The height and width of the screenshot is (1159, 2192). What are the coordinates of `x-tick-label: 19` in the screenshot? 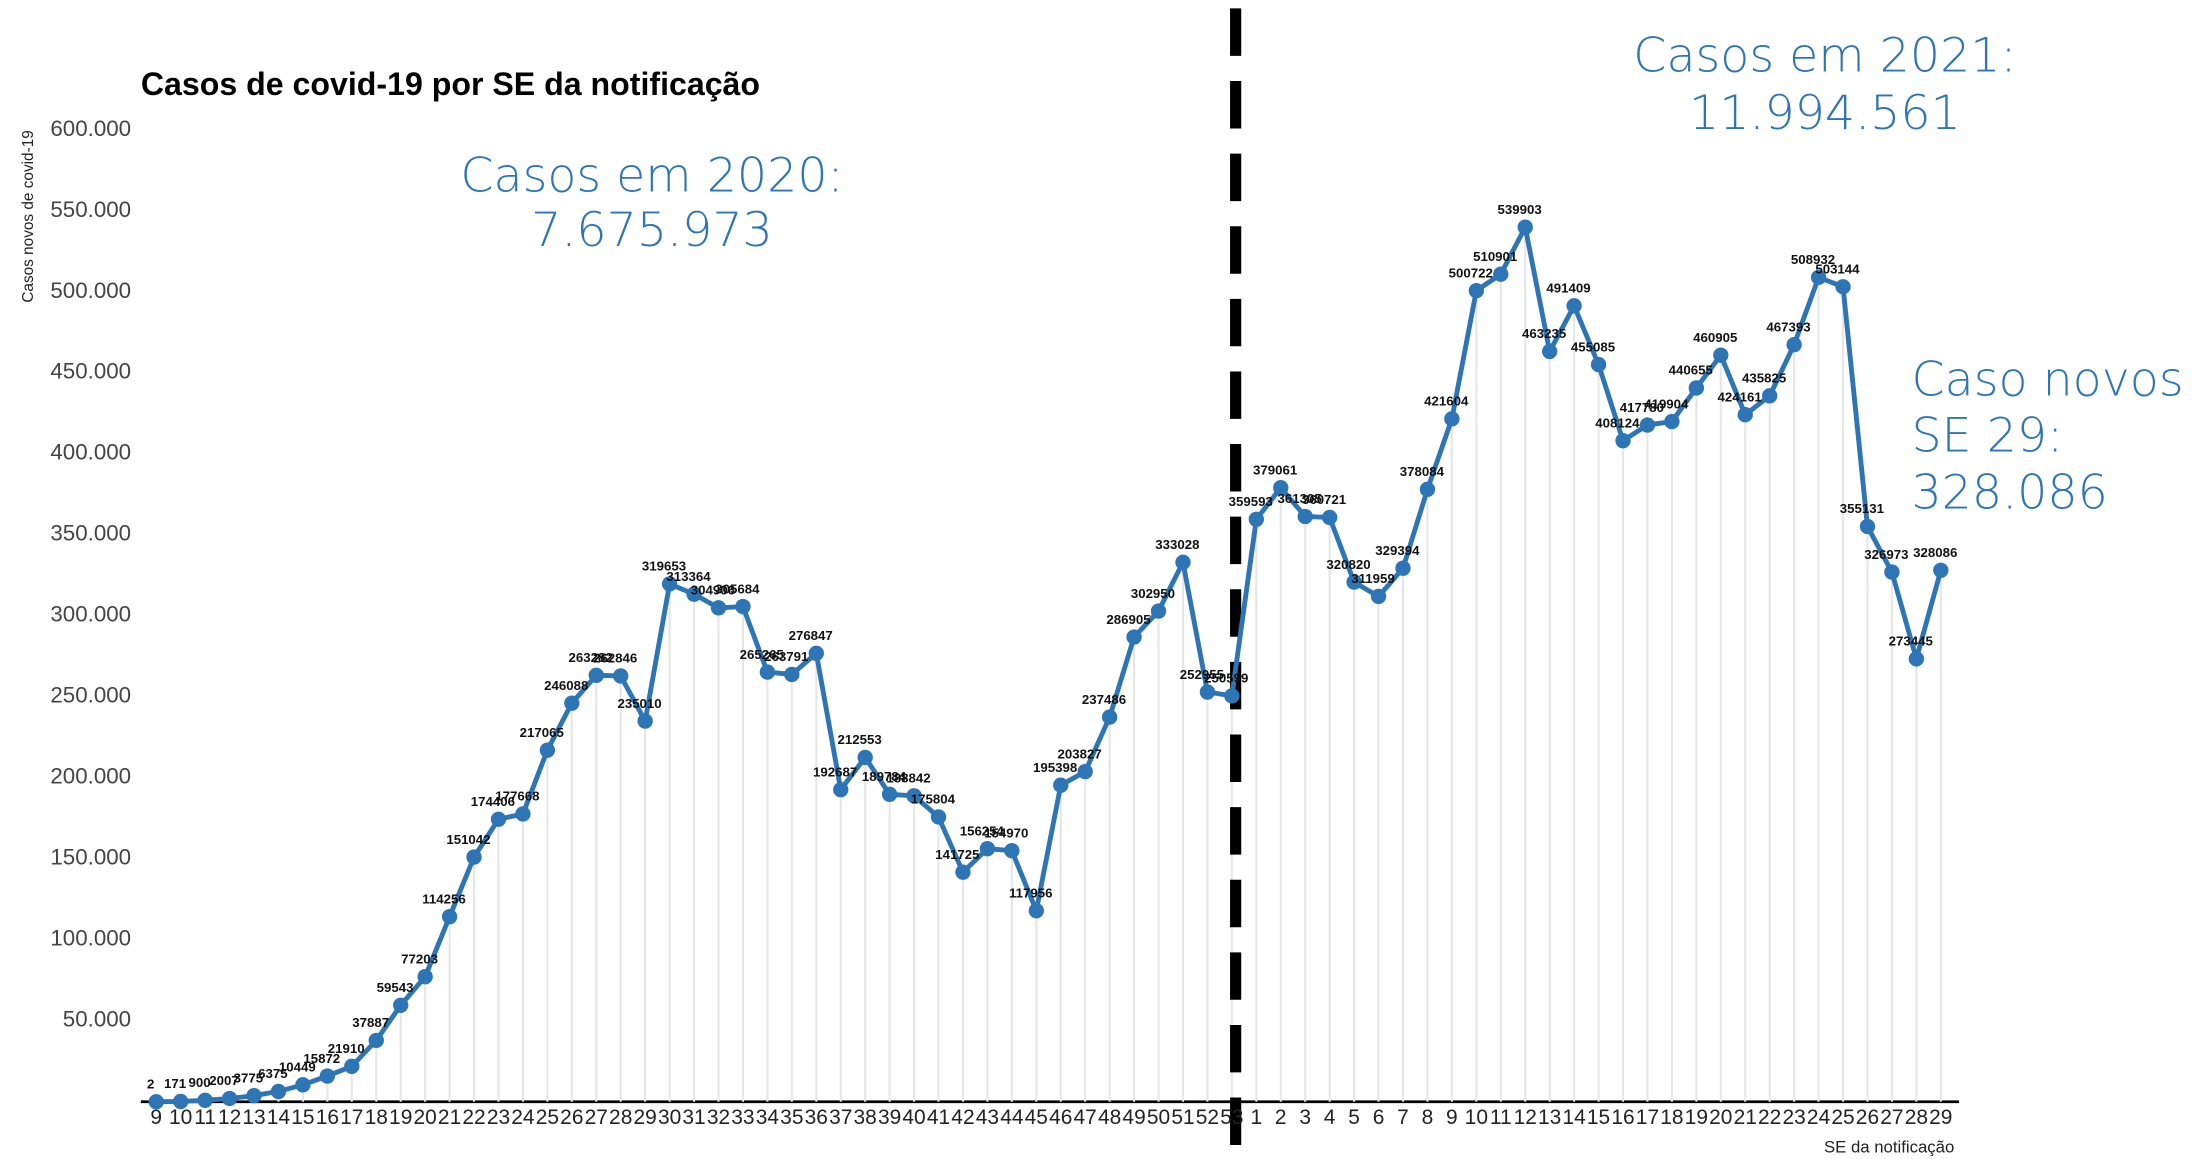 It's located at (400, 1117).